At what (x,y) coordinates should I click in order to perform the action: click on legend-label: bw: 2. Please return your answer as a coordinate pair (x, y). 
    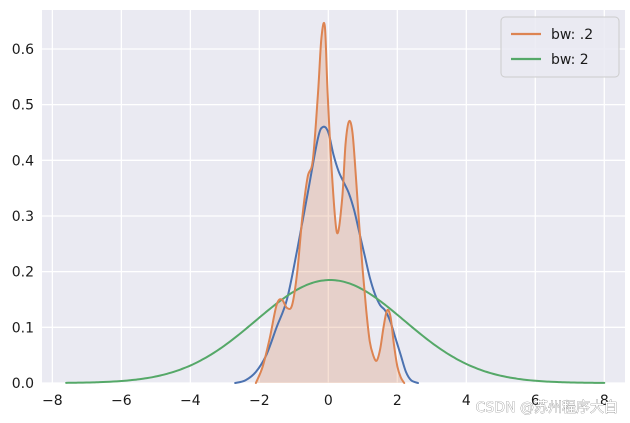
    Looking at the image, I should click on (570, 60).